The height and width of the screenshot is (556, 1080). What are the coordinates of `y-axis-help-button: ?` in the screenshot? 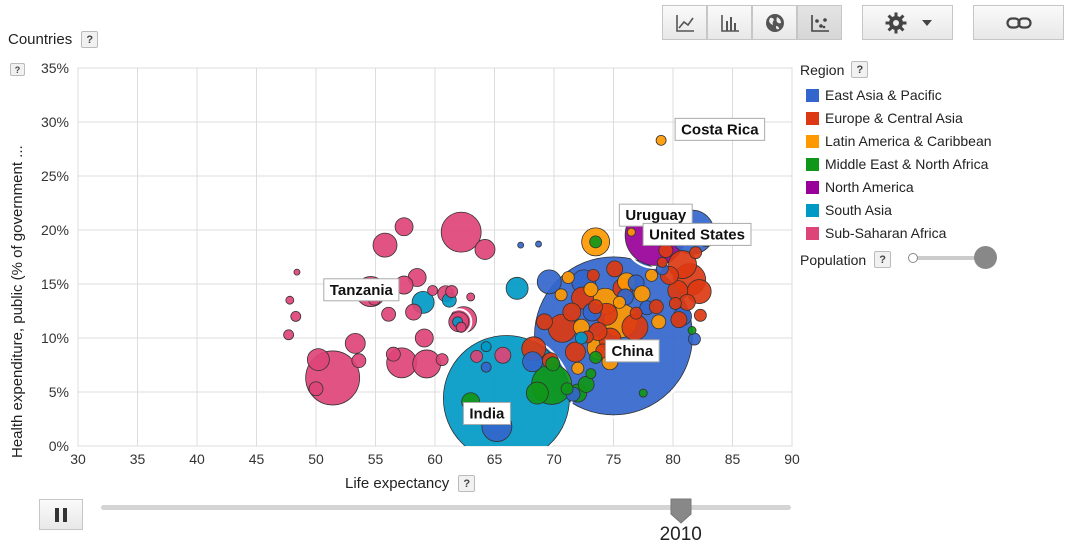 It's located at (17, 69).